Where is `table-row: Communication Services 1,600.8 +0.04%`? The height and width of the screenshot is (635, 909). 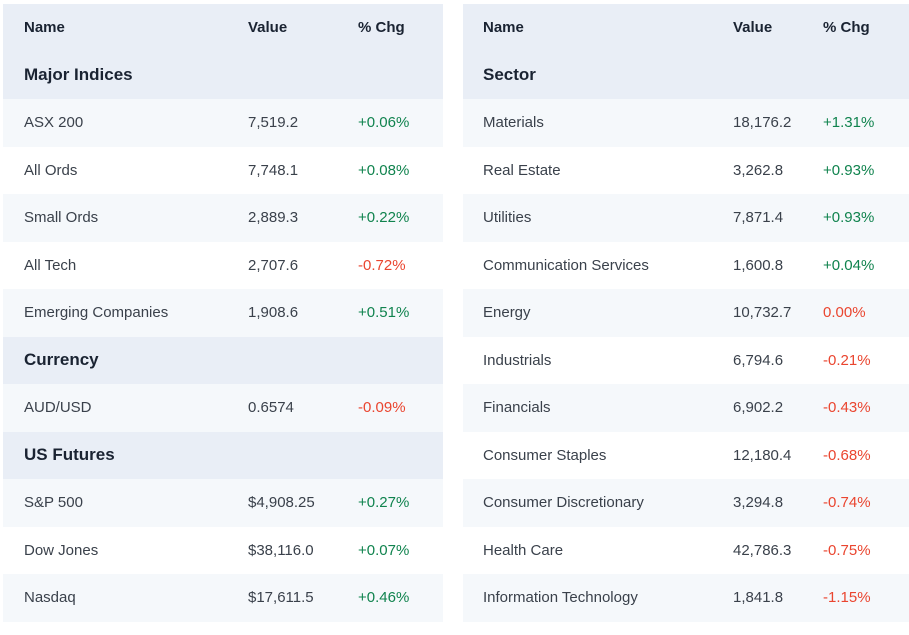 table-row: Communication Services 1,600.8 +0.04% is located at coordinates (686, 266).